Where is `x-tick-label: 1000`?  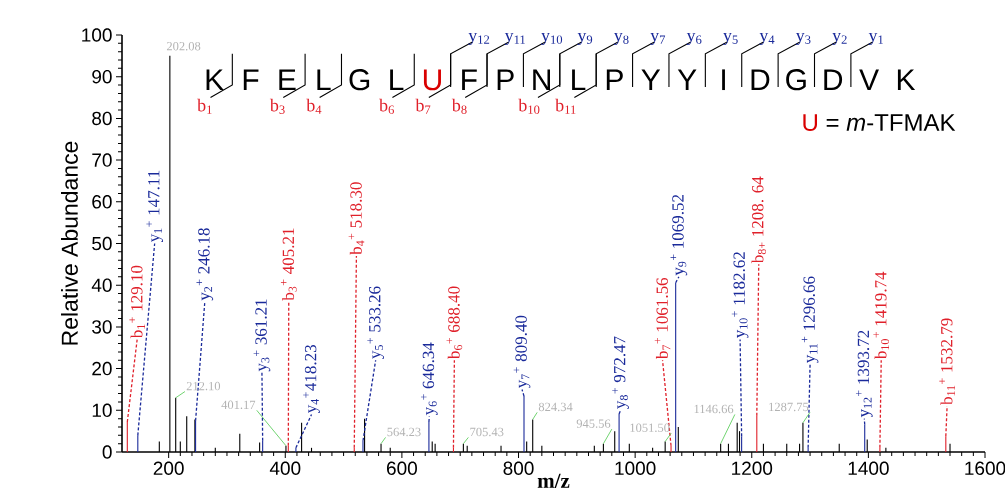
x-tick-label: 1000 is located at coordinates (635, 468).